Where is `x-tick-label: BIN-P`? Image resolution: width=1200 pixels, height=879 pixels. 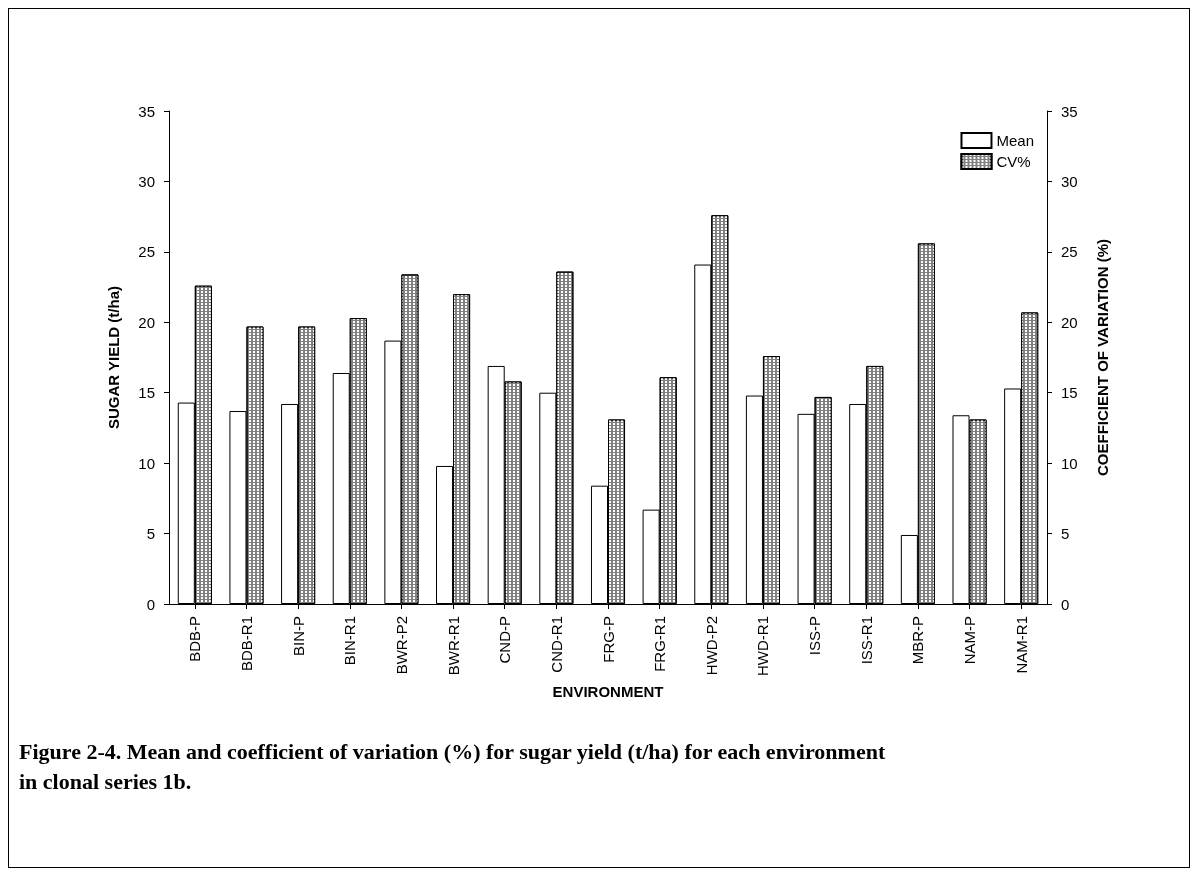 x-tick-label: BIN-P is located at coordinates (298, 636).